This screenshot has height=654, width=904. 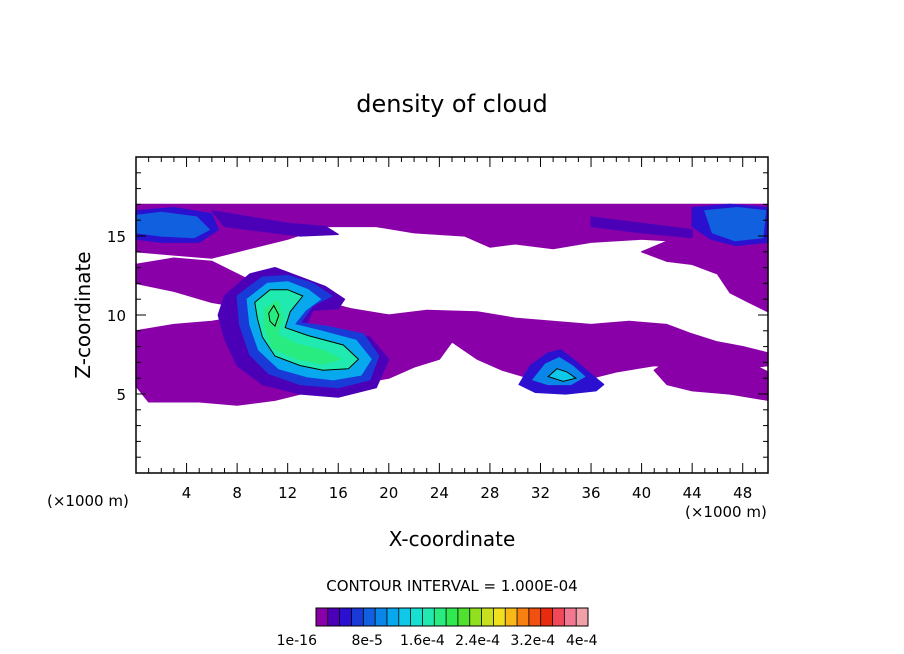 What do you see at coordinates (477, 641) in the screenshot?
I see `colorbar-label-3: 2.4e-4` at bounding box center [477, 641].